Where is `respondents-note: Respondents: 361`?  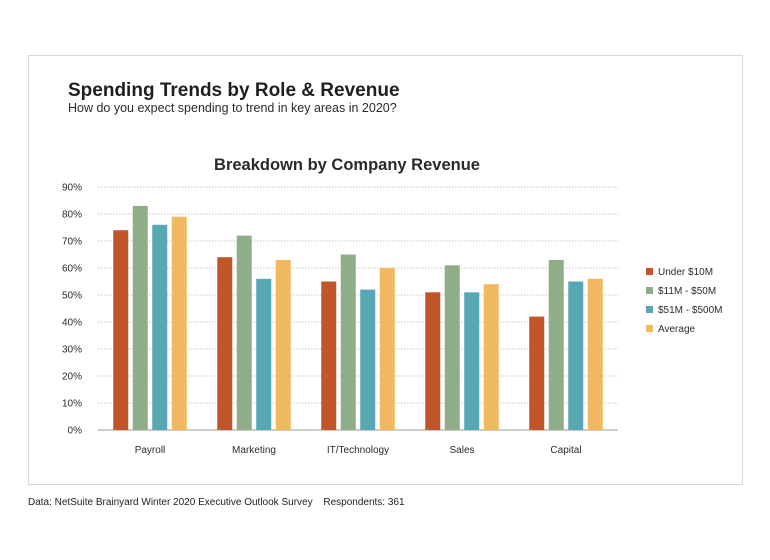
respondents-note: Respondents: 361 is located at coordinates (364, 502).